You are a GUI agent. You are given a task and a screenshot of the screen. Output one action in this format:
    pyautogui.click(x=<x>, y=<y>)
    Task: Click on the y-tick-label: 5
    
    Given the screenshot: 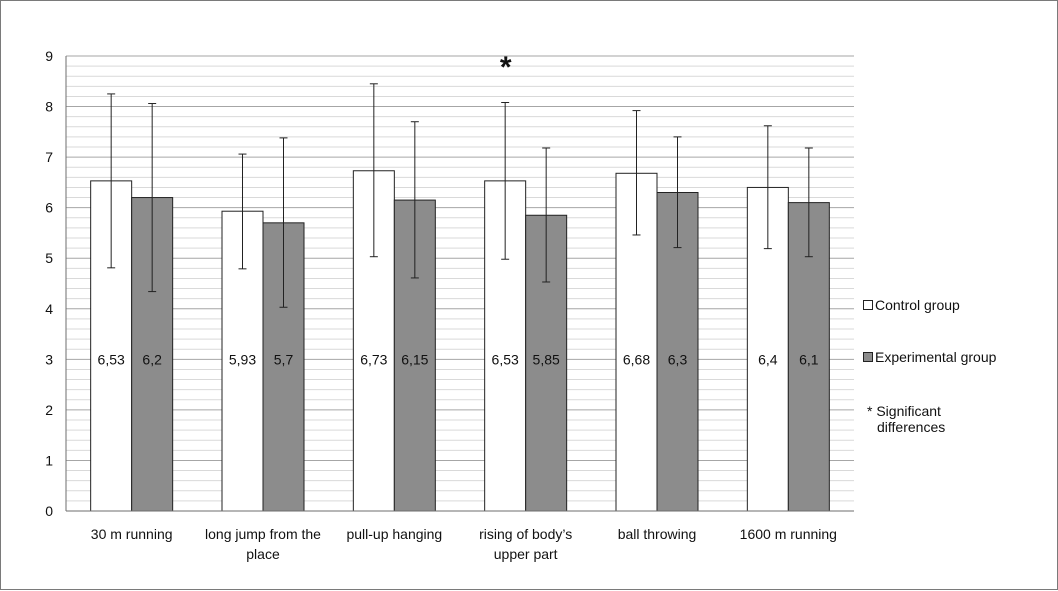 What is the action you would take?
    pyautogui.click(x=49, y=258)
    